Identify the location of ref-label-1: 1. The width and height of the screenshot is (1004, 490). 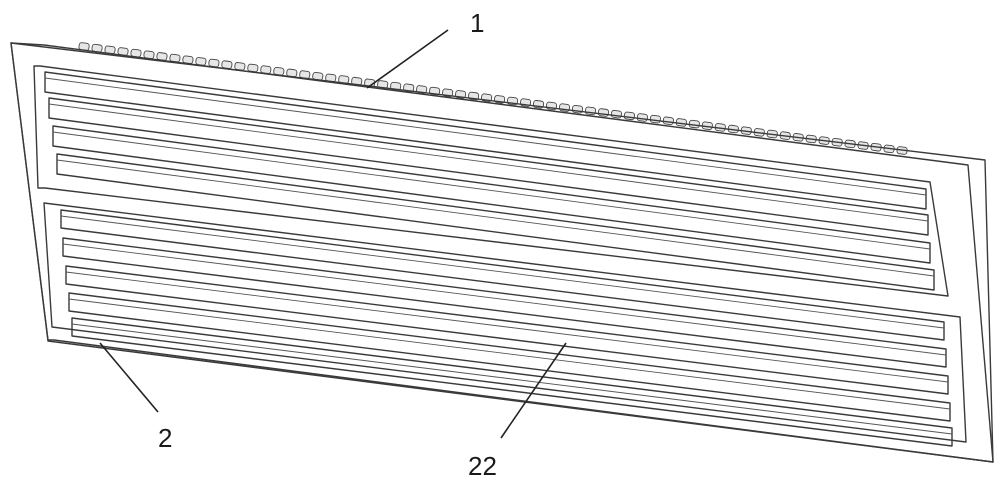
(477, 23).